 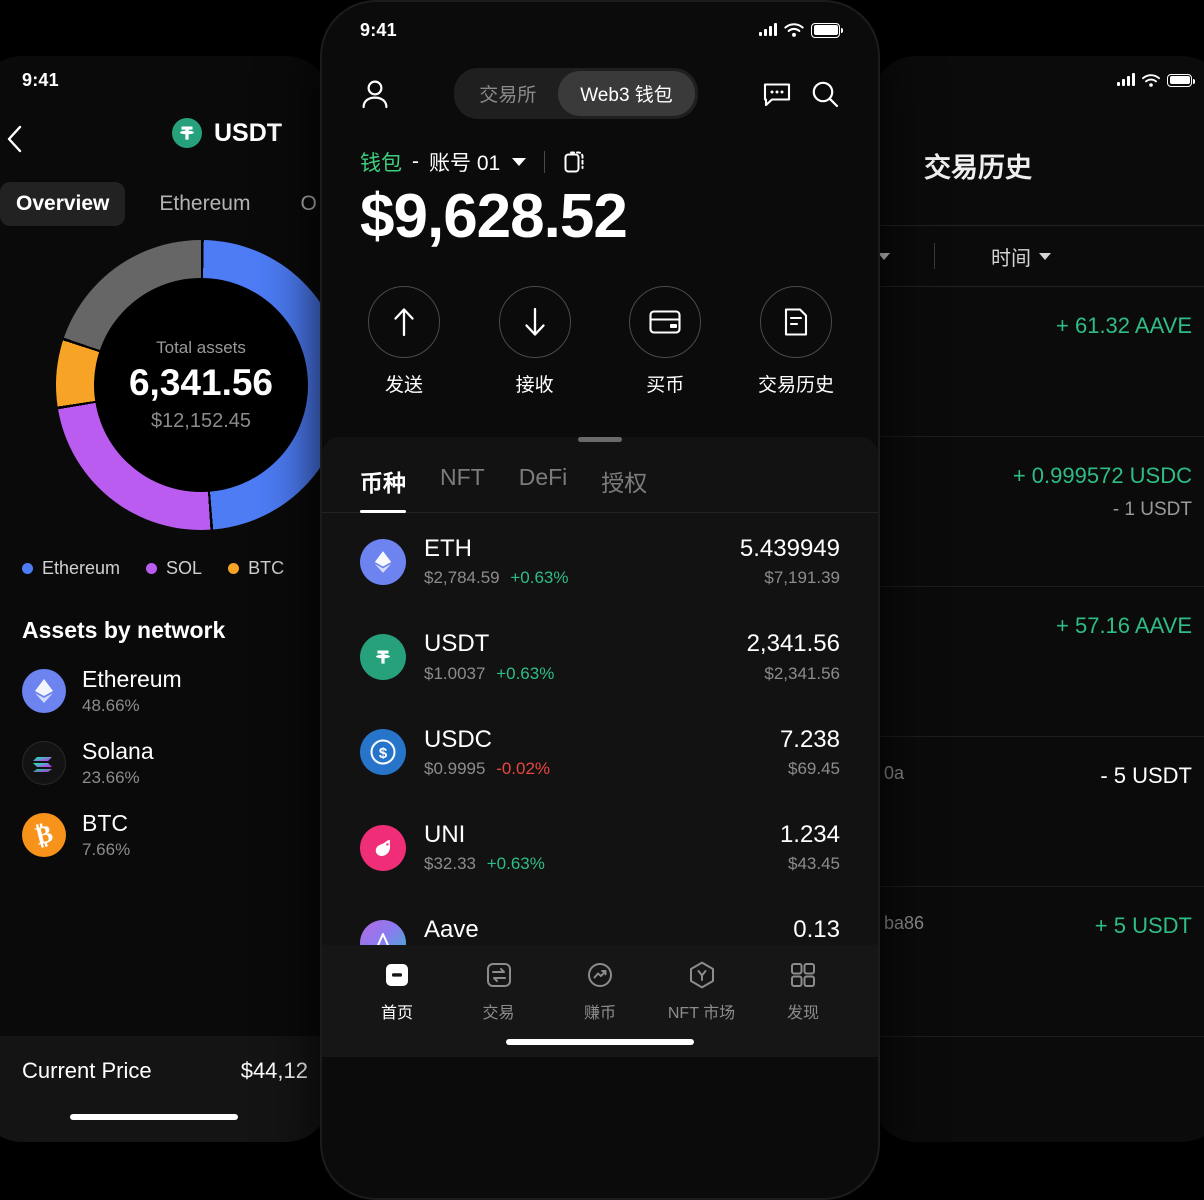 What do you see at coordinates (498, 1013) in the screenshot?
I see `nav-label-trade: 交易` at bounding box center [498, 1013].